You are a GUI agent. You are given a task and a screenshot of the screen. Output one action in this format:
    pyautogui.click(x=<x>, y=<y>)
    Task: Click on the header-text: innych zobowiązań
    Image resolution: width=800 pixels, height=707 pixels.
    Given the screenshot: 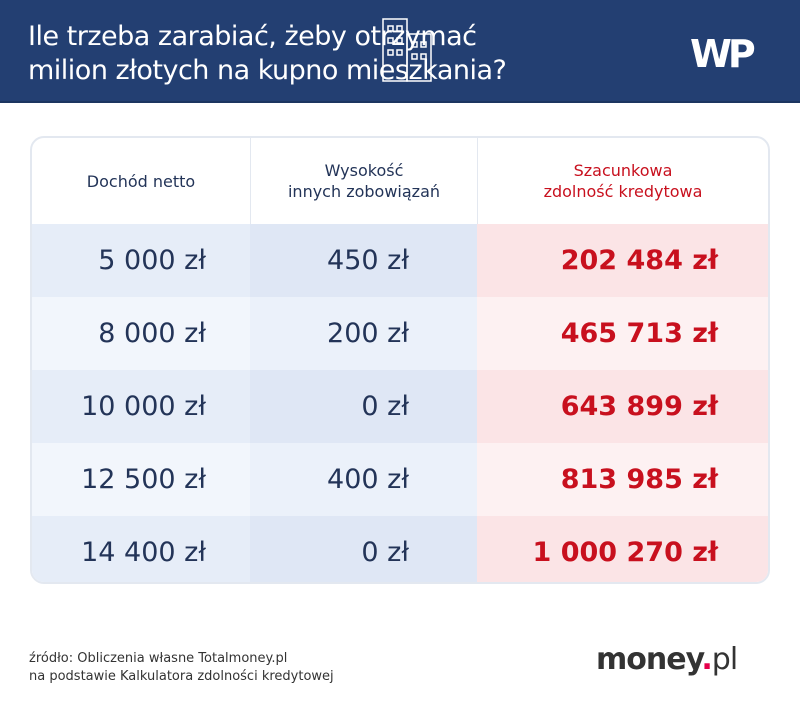 What is the action you would take?
    pyautogui.click(x=364, y=191)
    